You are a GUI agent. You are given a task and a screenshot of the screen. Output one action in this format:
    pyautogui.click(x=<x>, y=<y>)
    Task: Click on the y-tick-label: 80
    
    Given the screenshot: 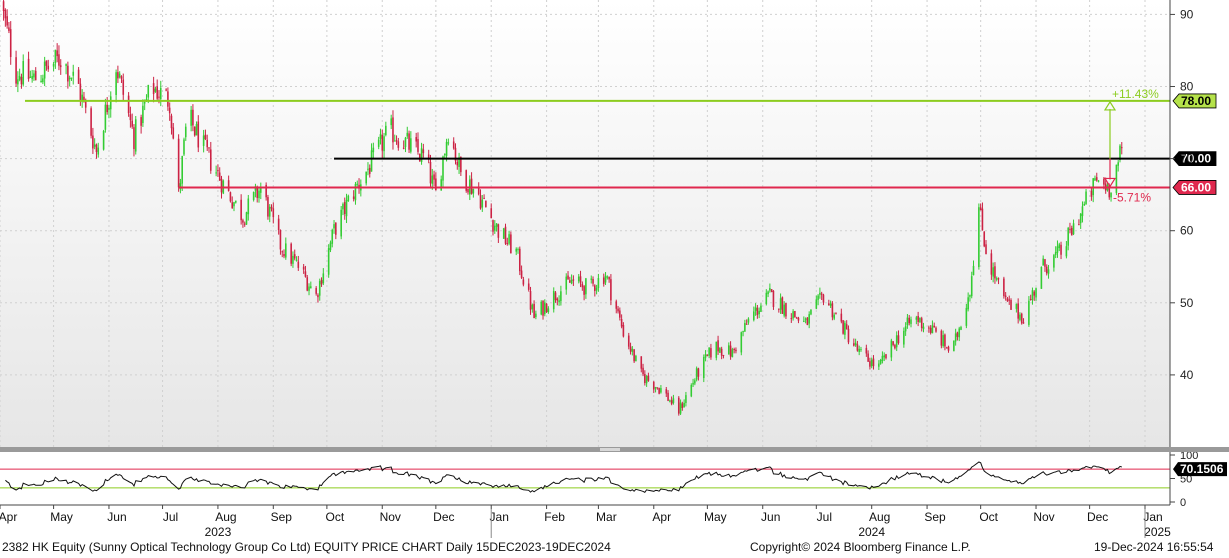 What is the action you would take?
    pyautogui.click(x=1187, y=87)
    